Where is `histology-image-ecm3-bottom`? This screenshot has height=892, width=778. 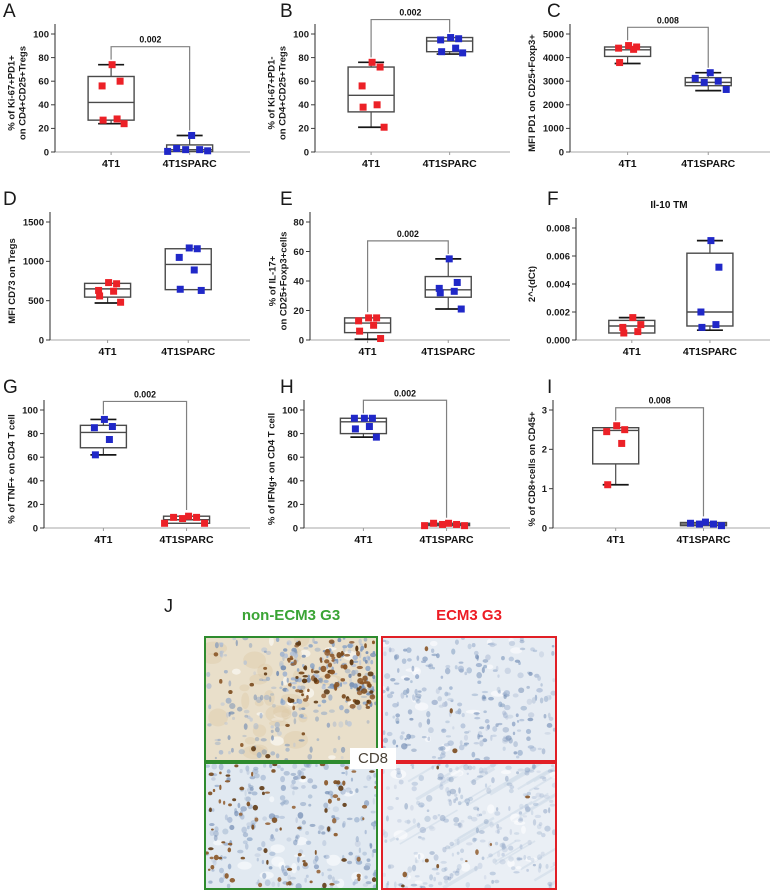
histology-image-ecm3-bottom is located at coordinates (469, 826).